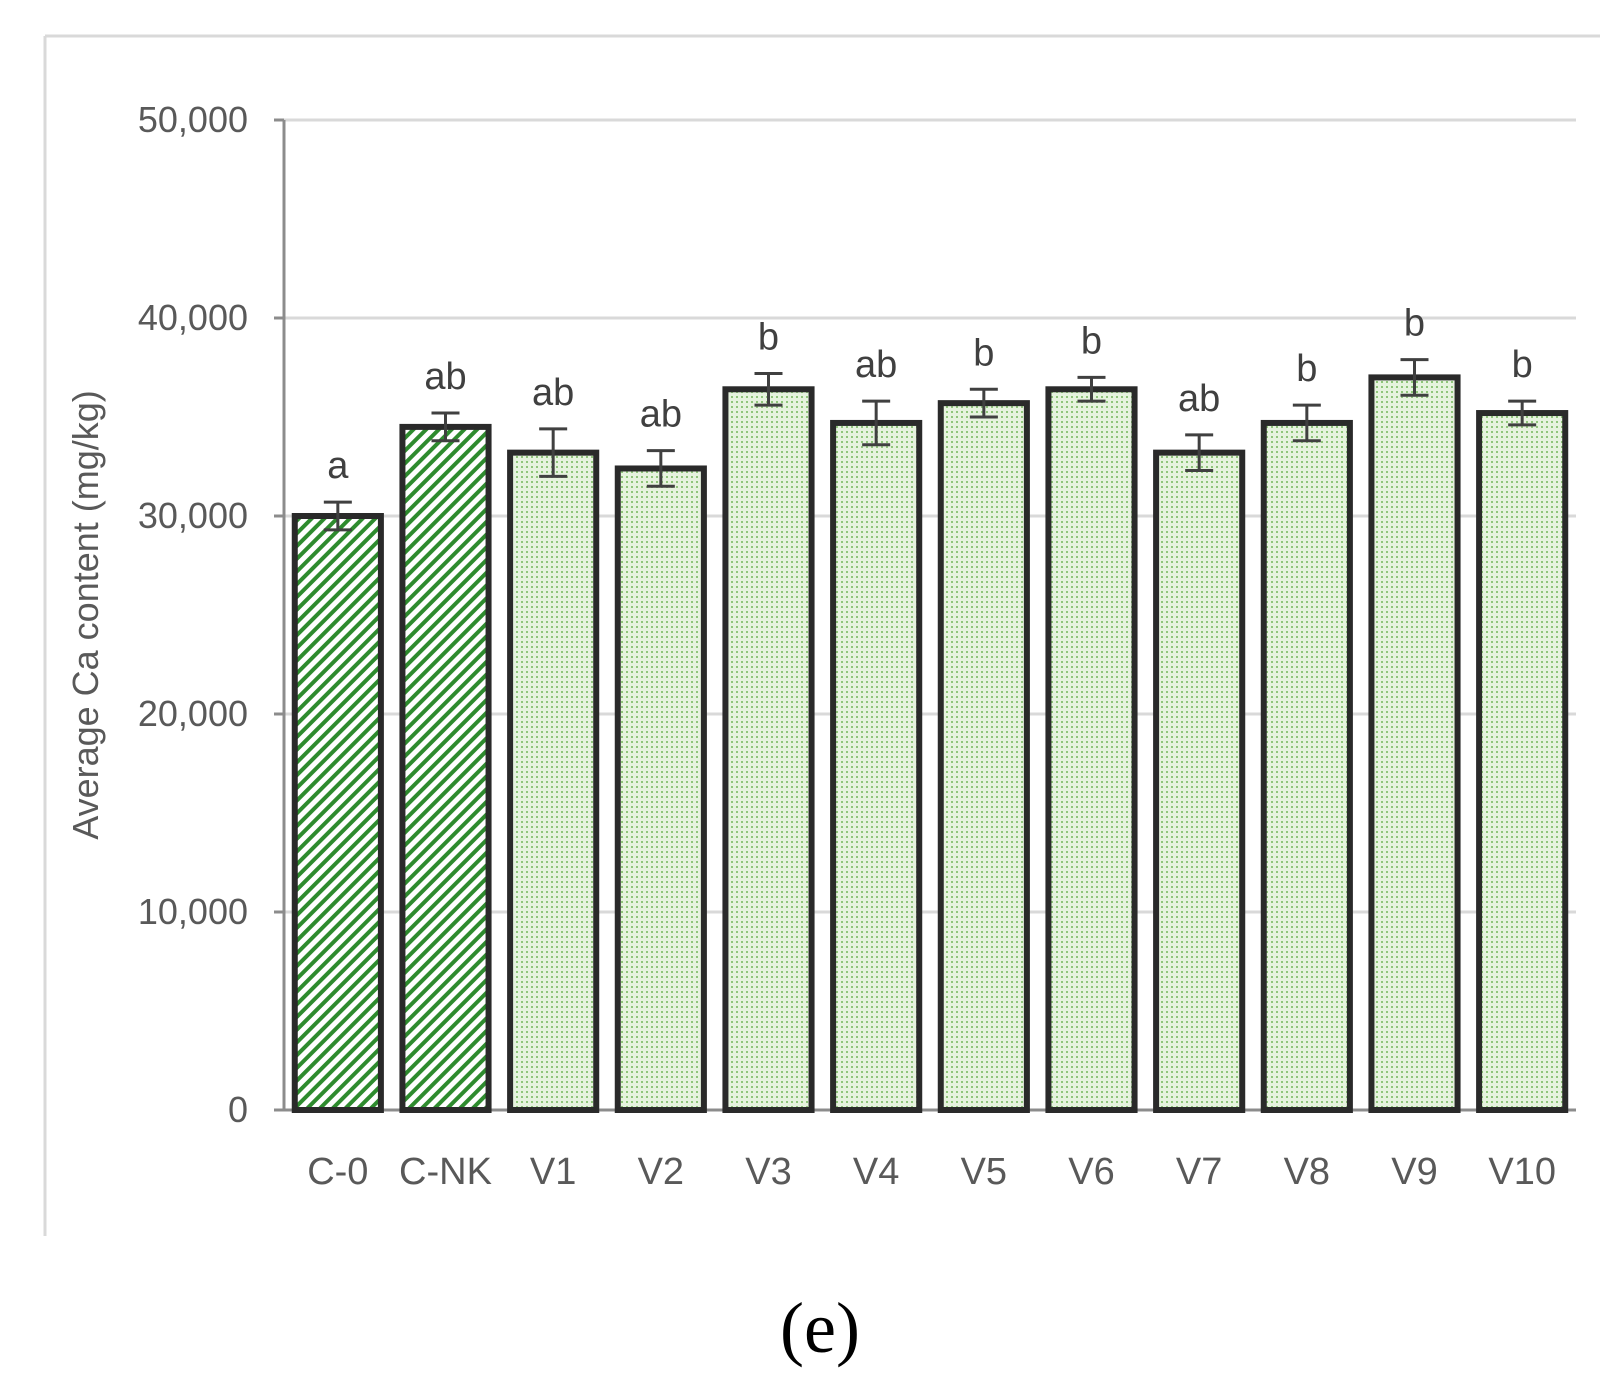 The width and height of the screenshot is (1600, 1391). Describe the element at coordinates (768, 1172) in the screenshot. I see `category-label-v3: V3` at that location.